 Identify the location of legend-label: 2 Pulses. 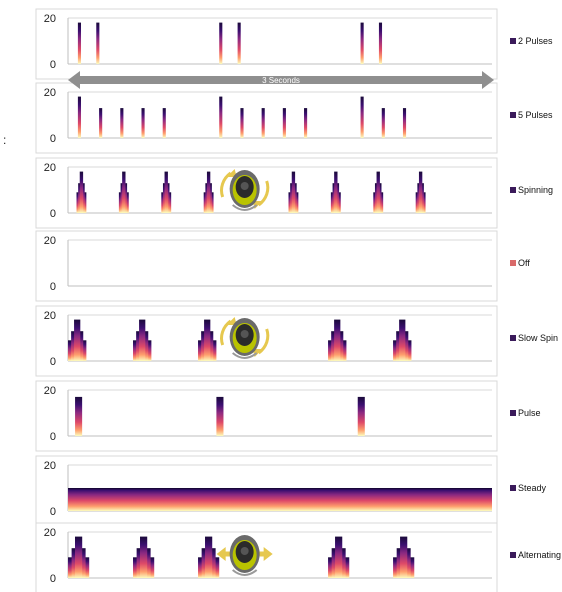
(535, 41).